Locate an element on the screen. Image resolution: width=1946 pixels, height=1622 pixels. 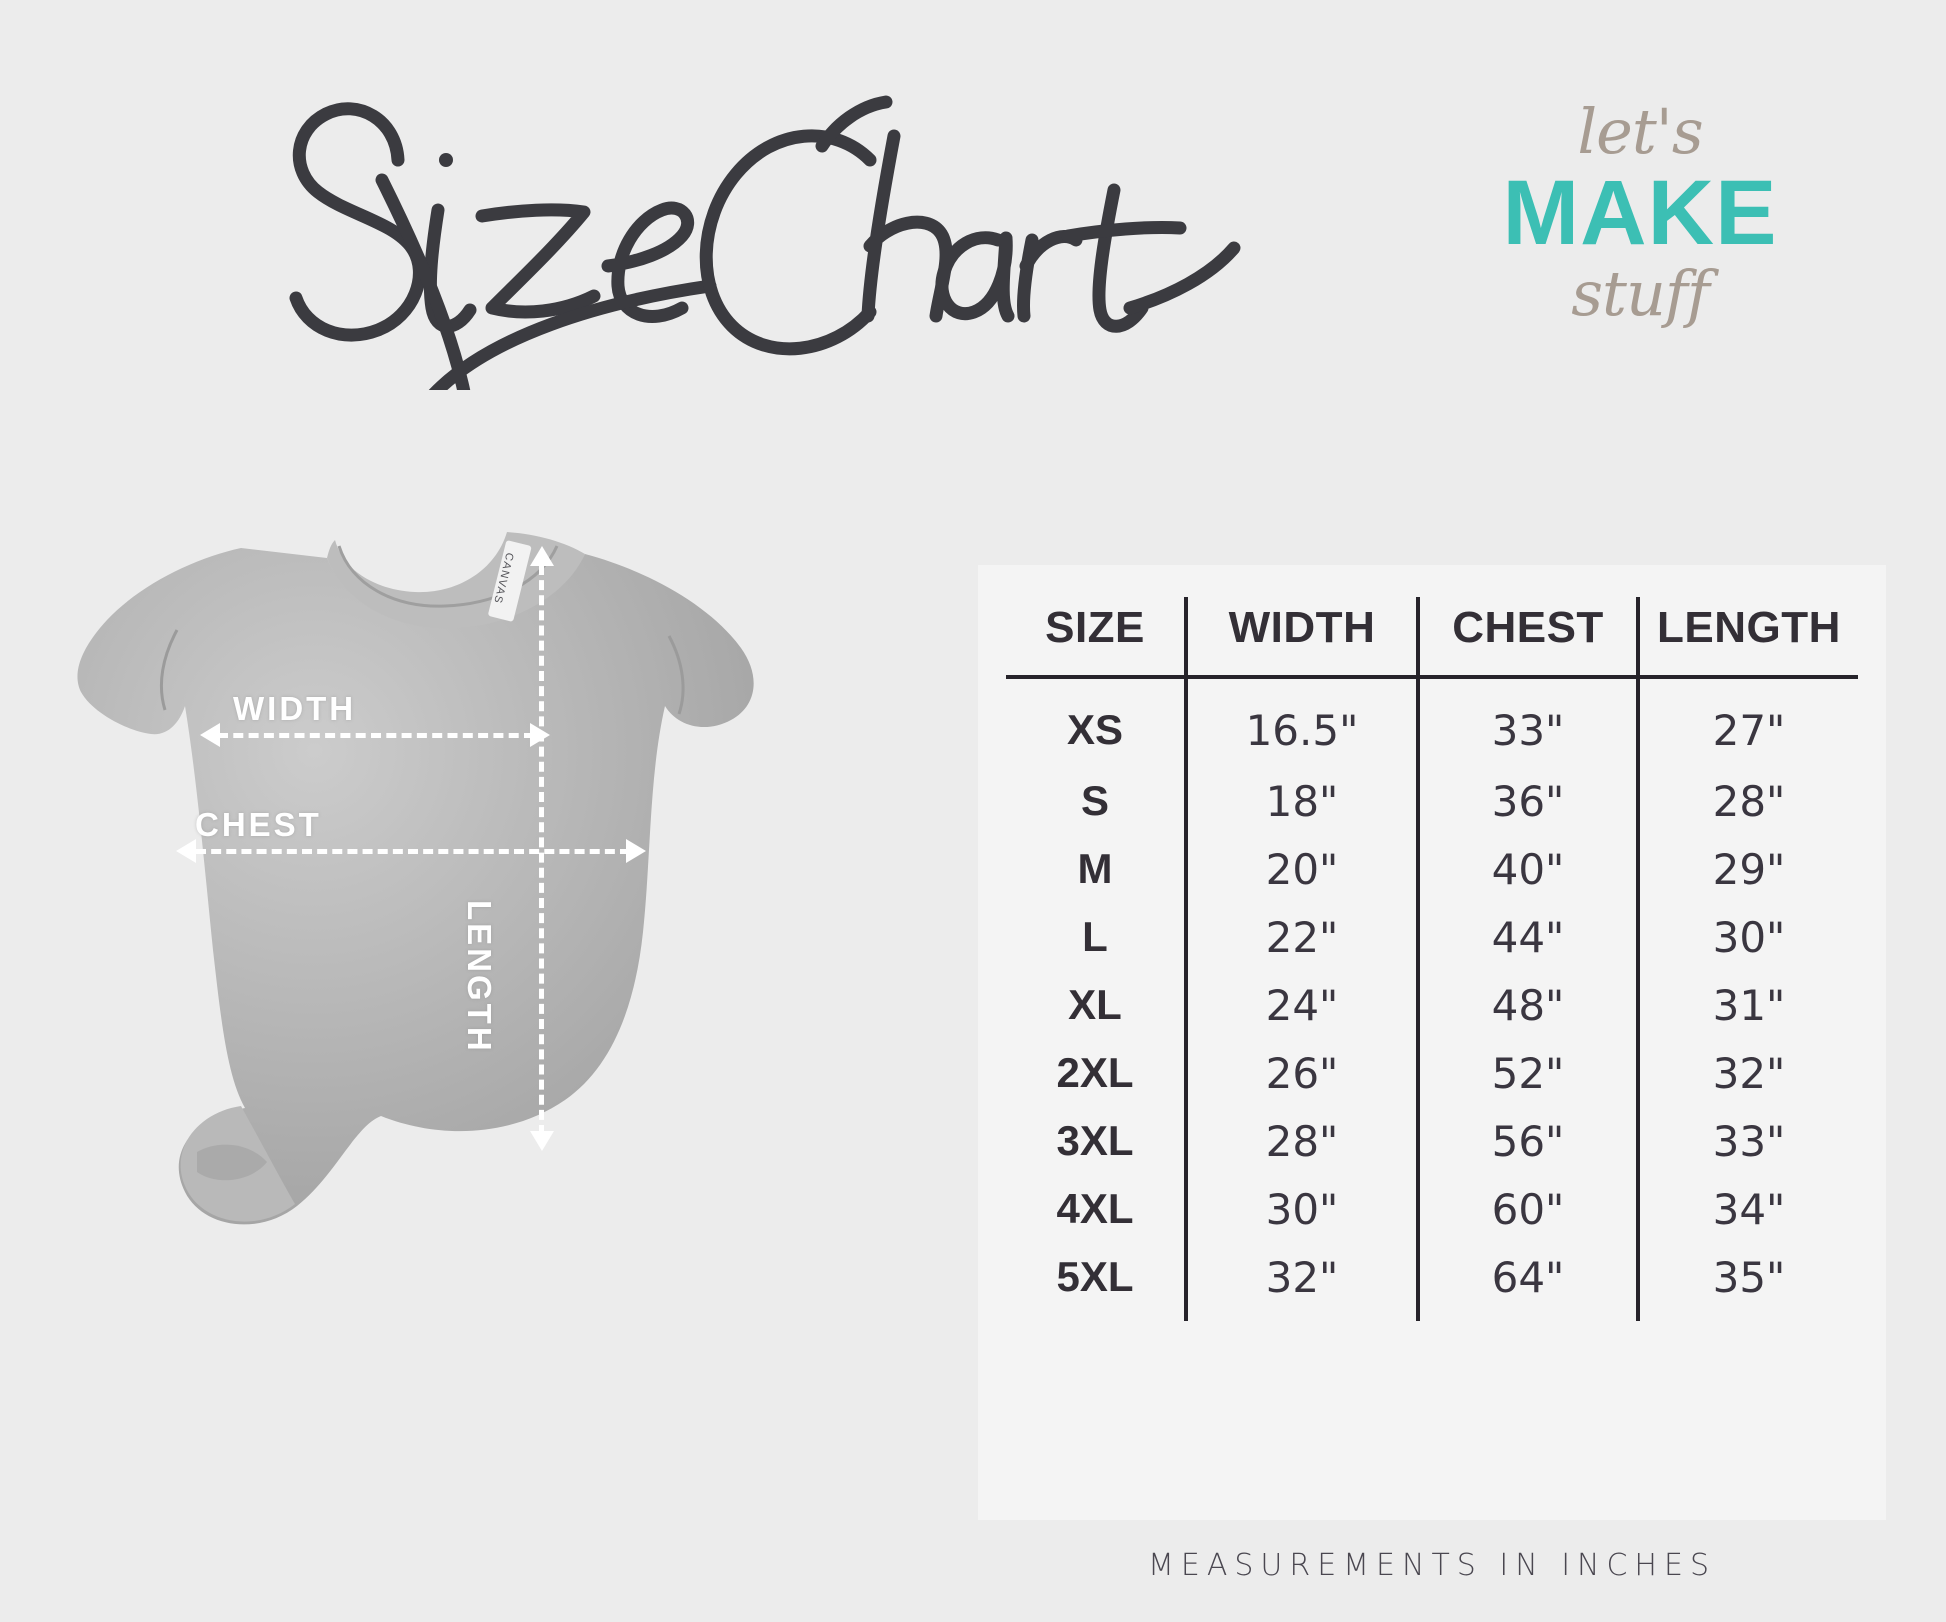
page-title is located at coordinates (730, 215).